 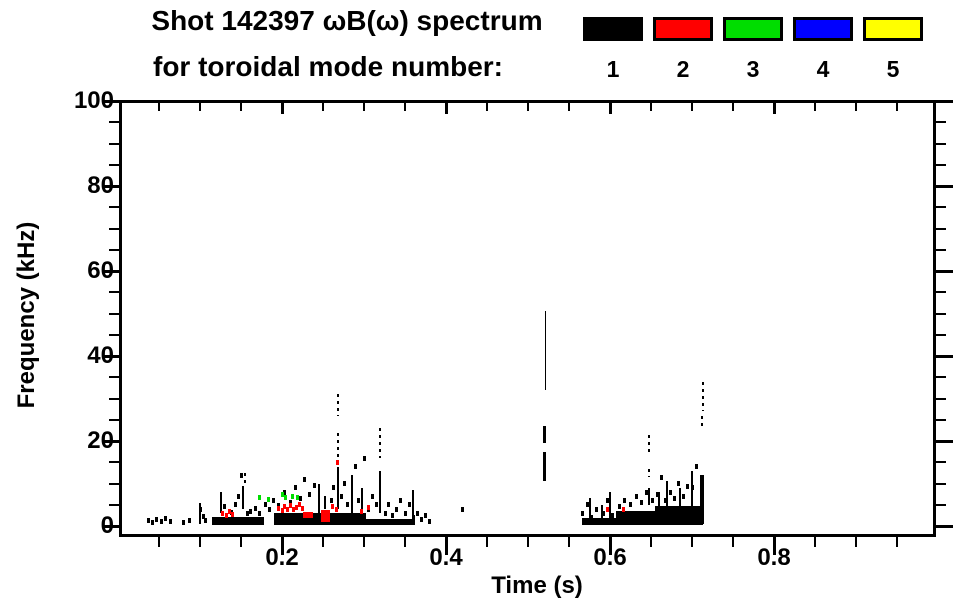 What do you see at coordinates (537, 585) in the screenshot?
I see `x-axis-title: Time (s)` at bounding box center [537, 585].